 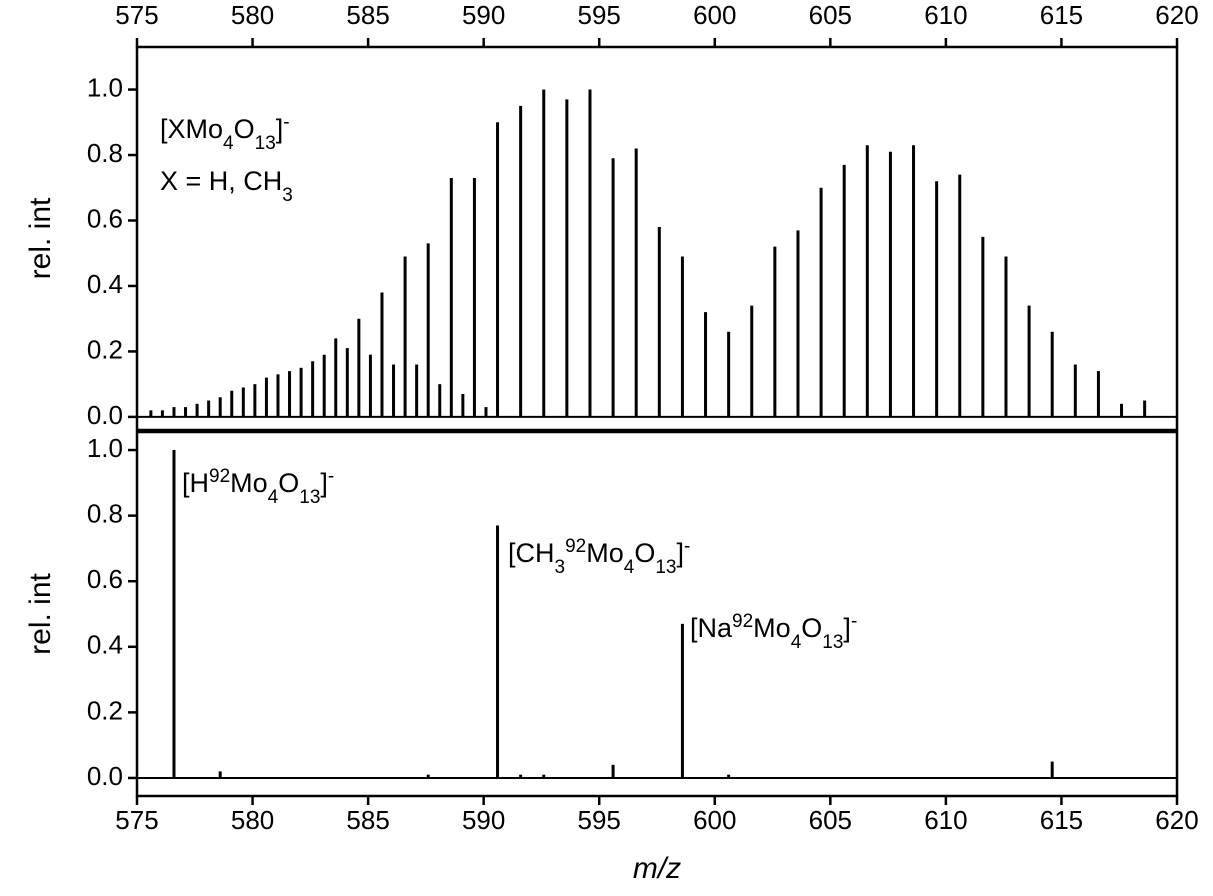 What do you see at coordinates (531, 553) in the screenshot?
I see `annotation-part: [CH` at bounding box center [531, 553].